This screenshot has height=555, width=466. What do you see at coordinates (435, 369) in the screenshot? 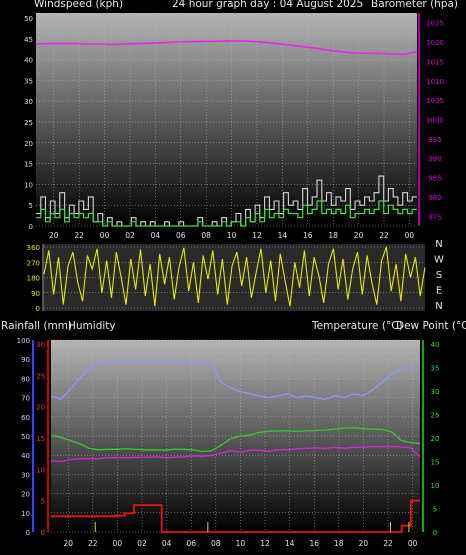
I see `temp-y-tick-label: 35` at bounding box center [435, 369].